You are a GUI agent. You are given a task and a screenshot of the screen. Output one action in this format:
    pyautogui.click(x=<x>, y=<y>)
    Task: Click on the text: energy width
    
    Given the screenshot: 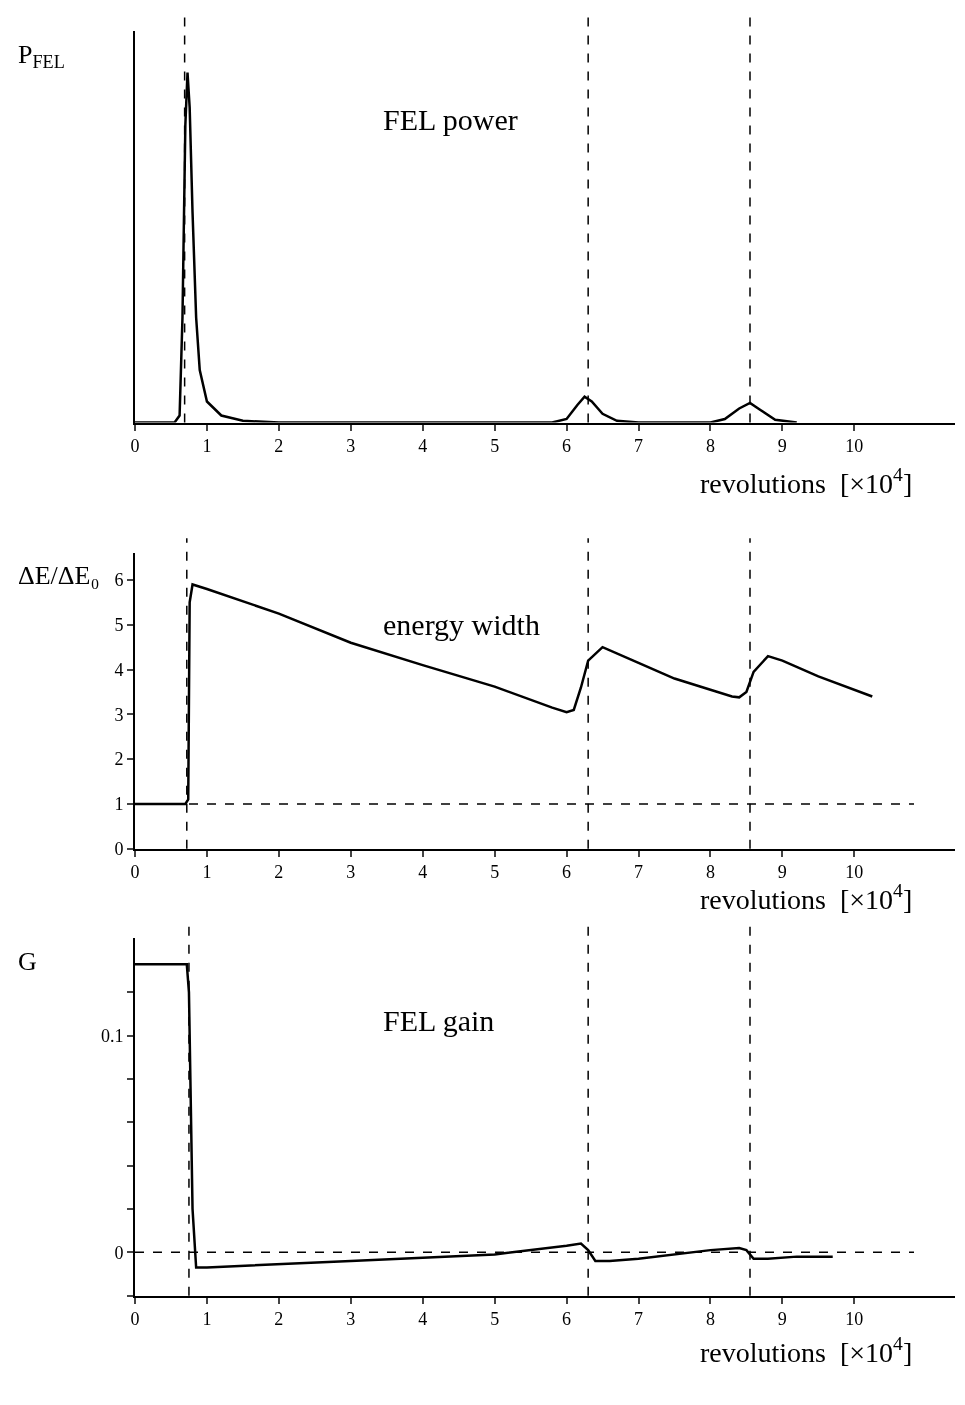 What is the action you would take?
    pyautogui.click(x=461, y=624)
    